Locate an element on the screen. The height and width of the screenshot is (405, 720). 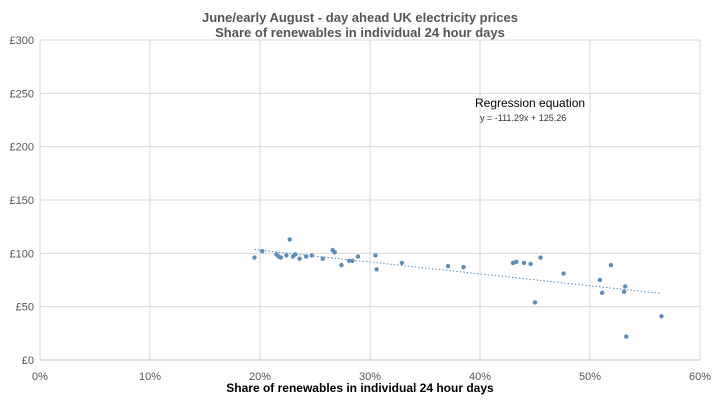
y-axis-ticks: £0 £50 £100 £150 £200 £250 £300 is located at coordinates (22, 201).